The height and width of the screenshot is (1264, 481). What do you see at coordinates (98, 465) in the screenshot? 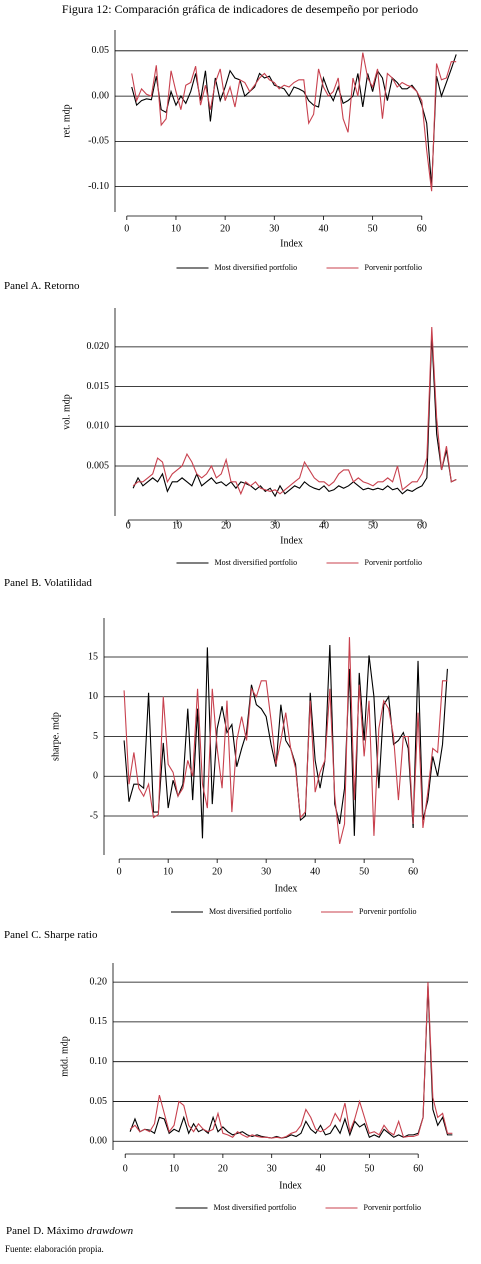
I see `y-tick-label: 0.005` at bounding box center [98, 465].